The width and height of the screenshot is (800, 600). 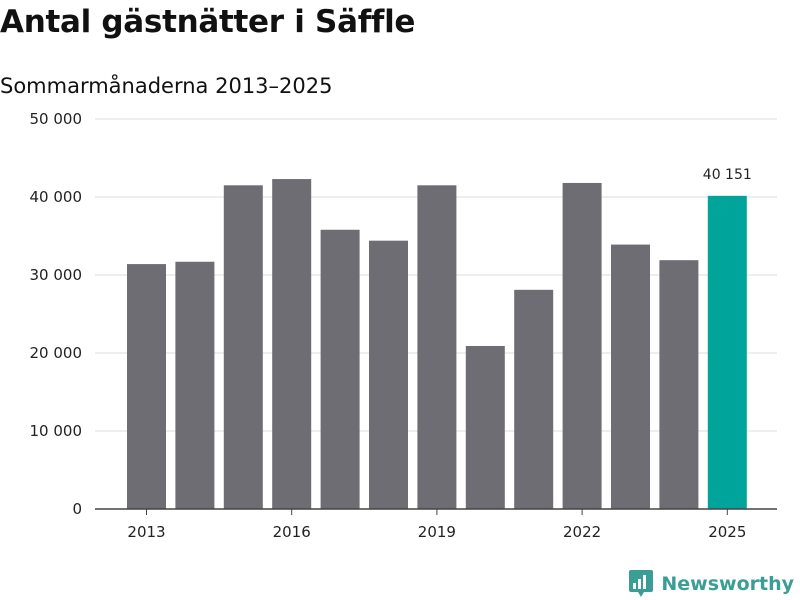 I want to click on bar-2014, so click(x=195, y=385).